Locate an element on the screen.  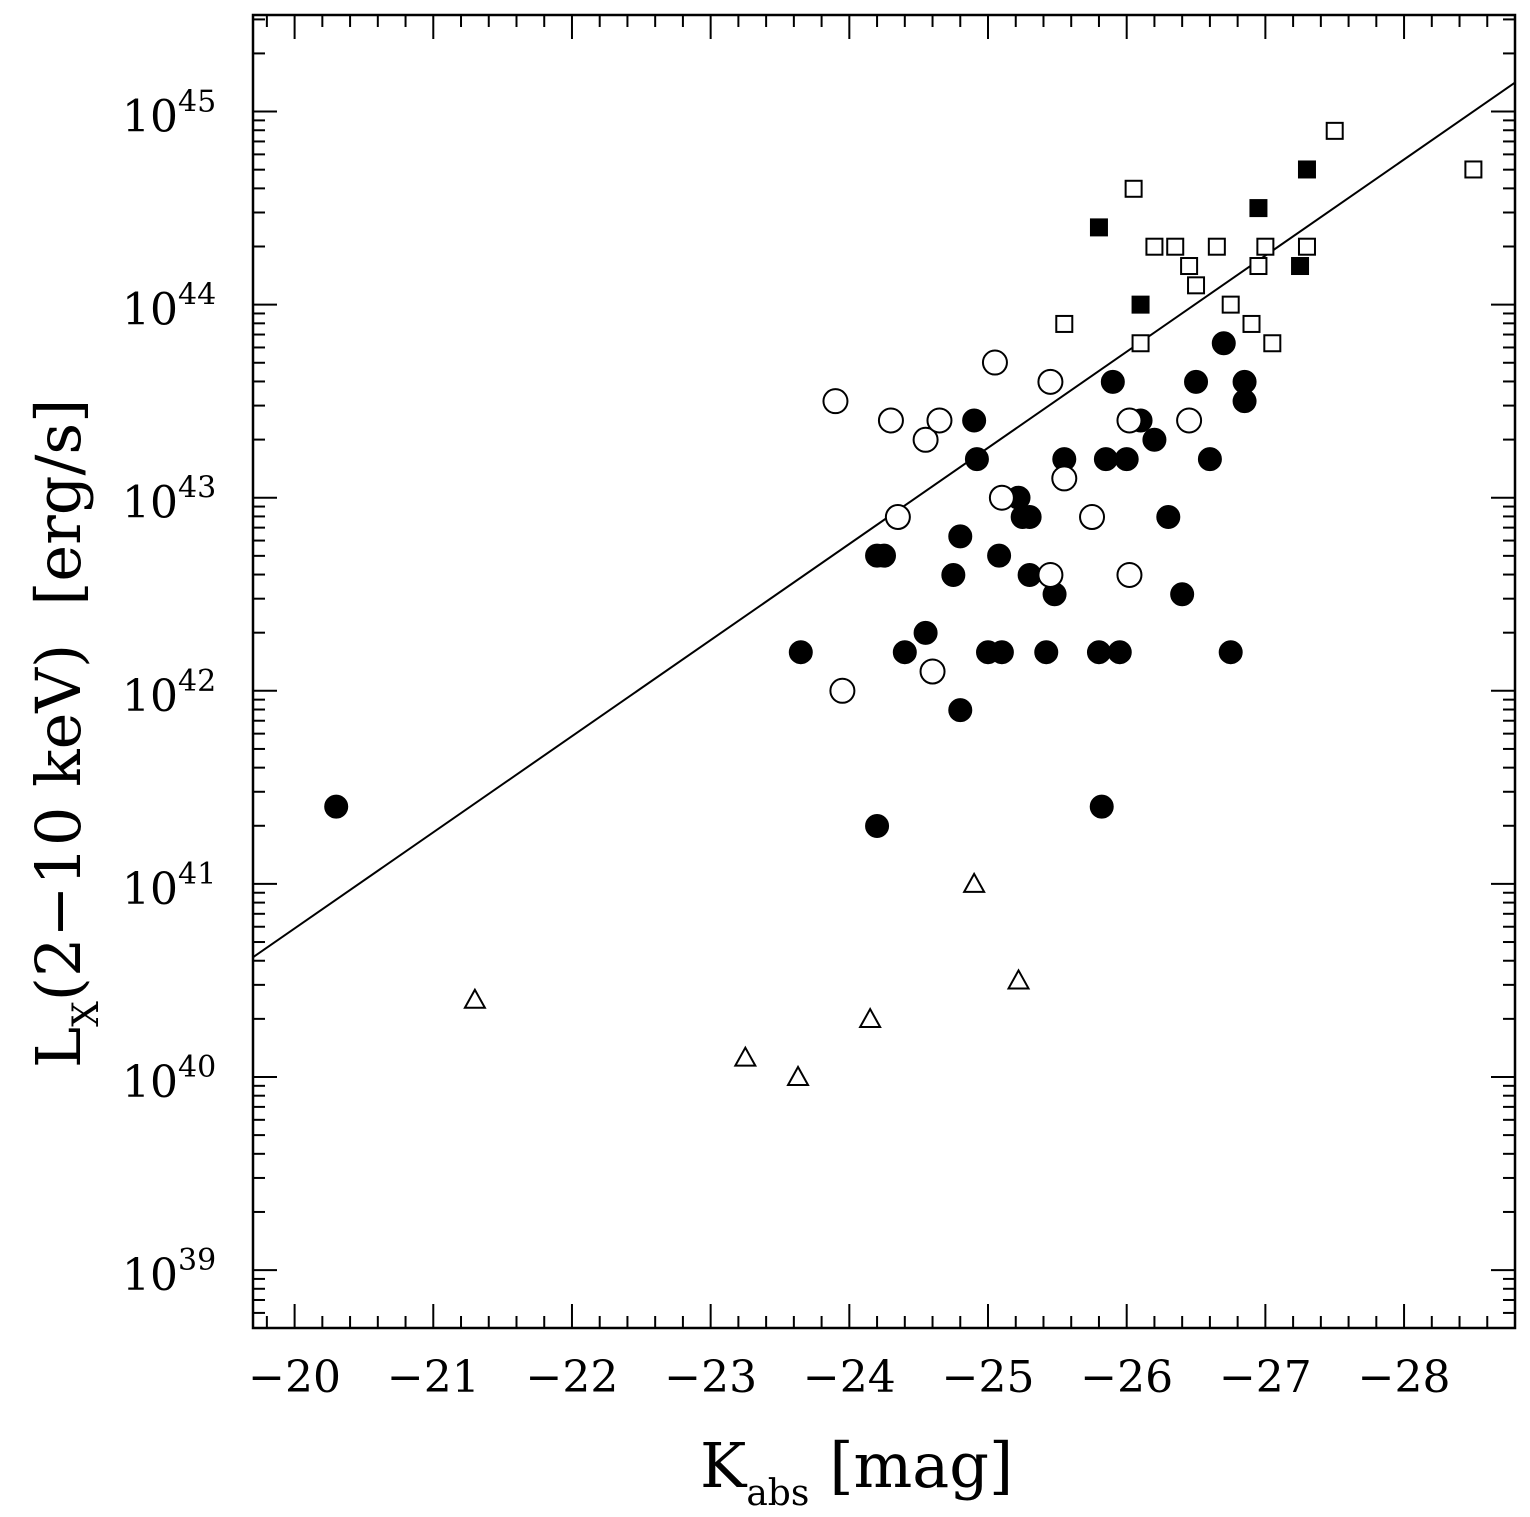
x-tick-label: −25 is located at coordinates (988, 1377).